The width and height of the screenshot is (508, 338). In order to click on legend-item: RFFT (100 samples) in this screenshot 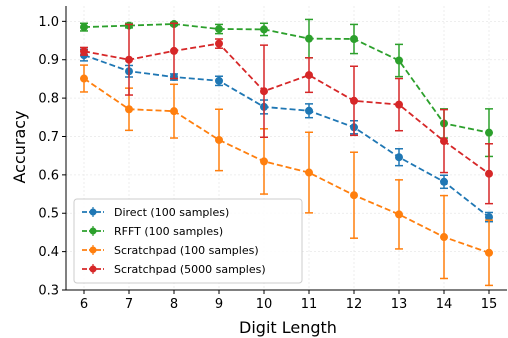, I will do `click(152, 231)`.